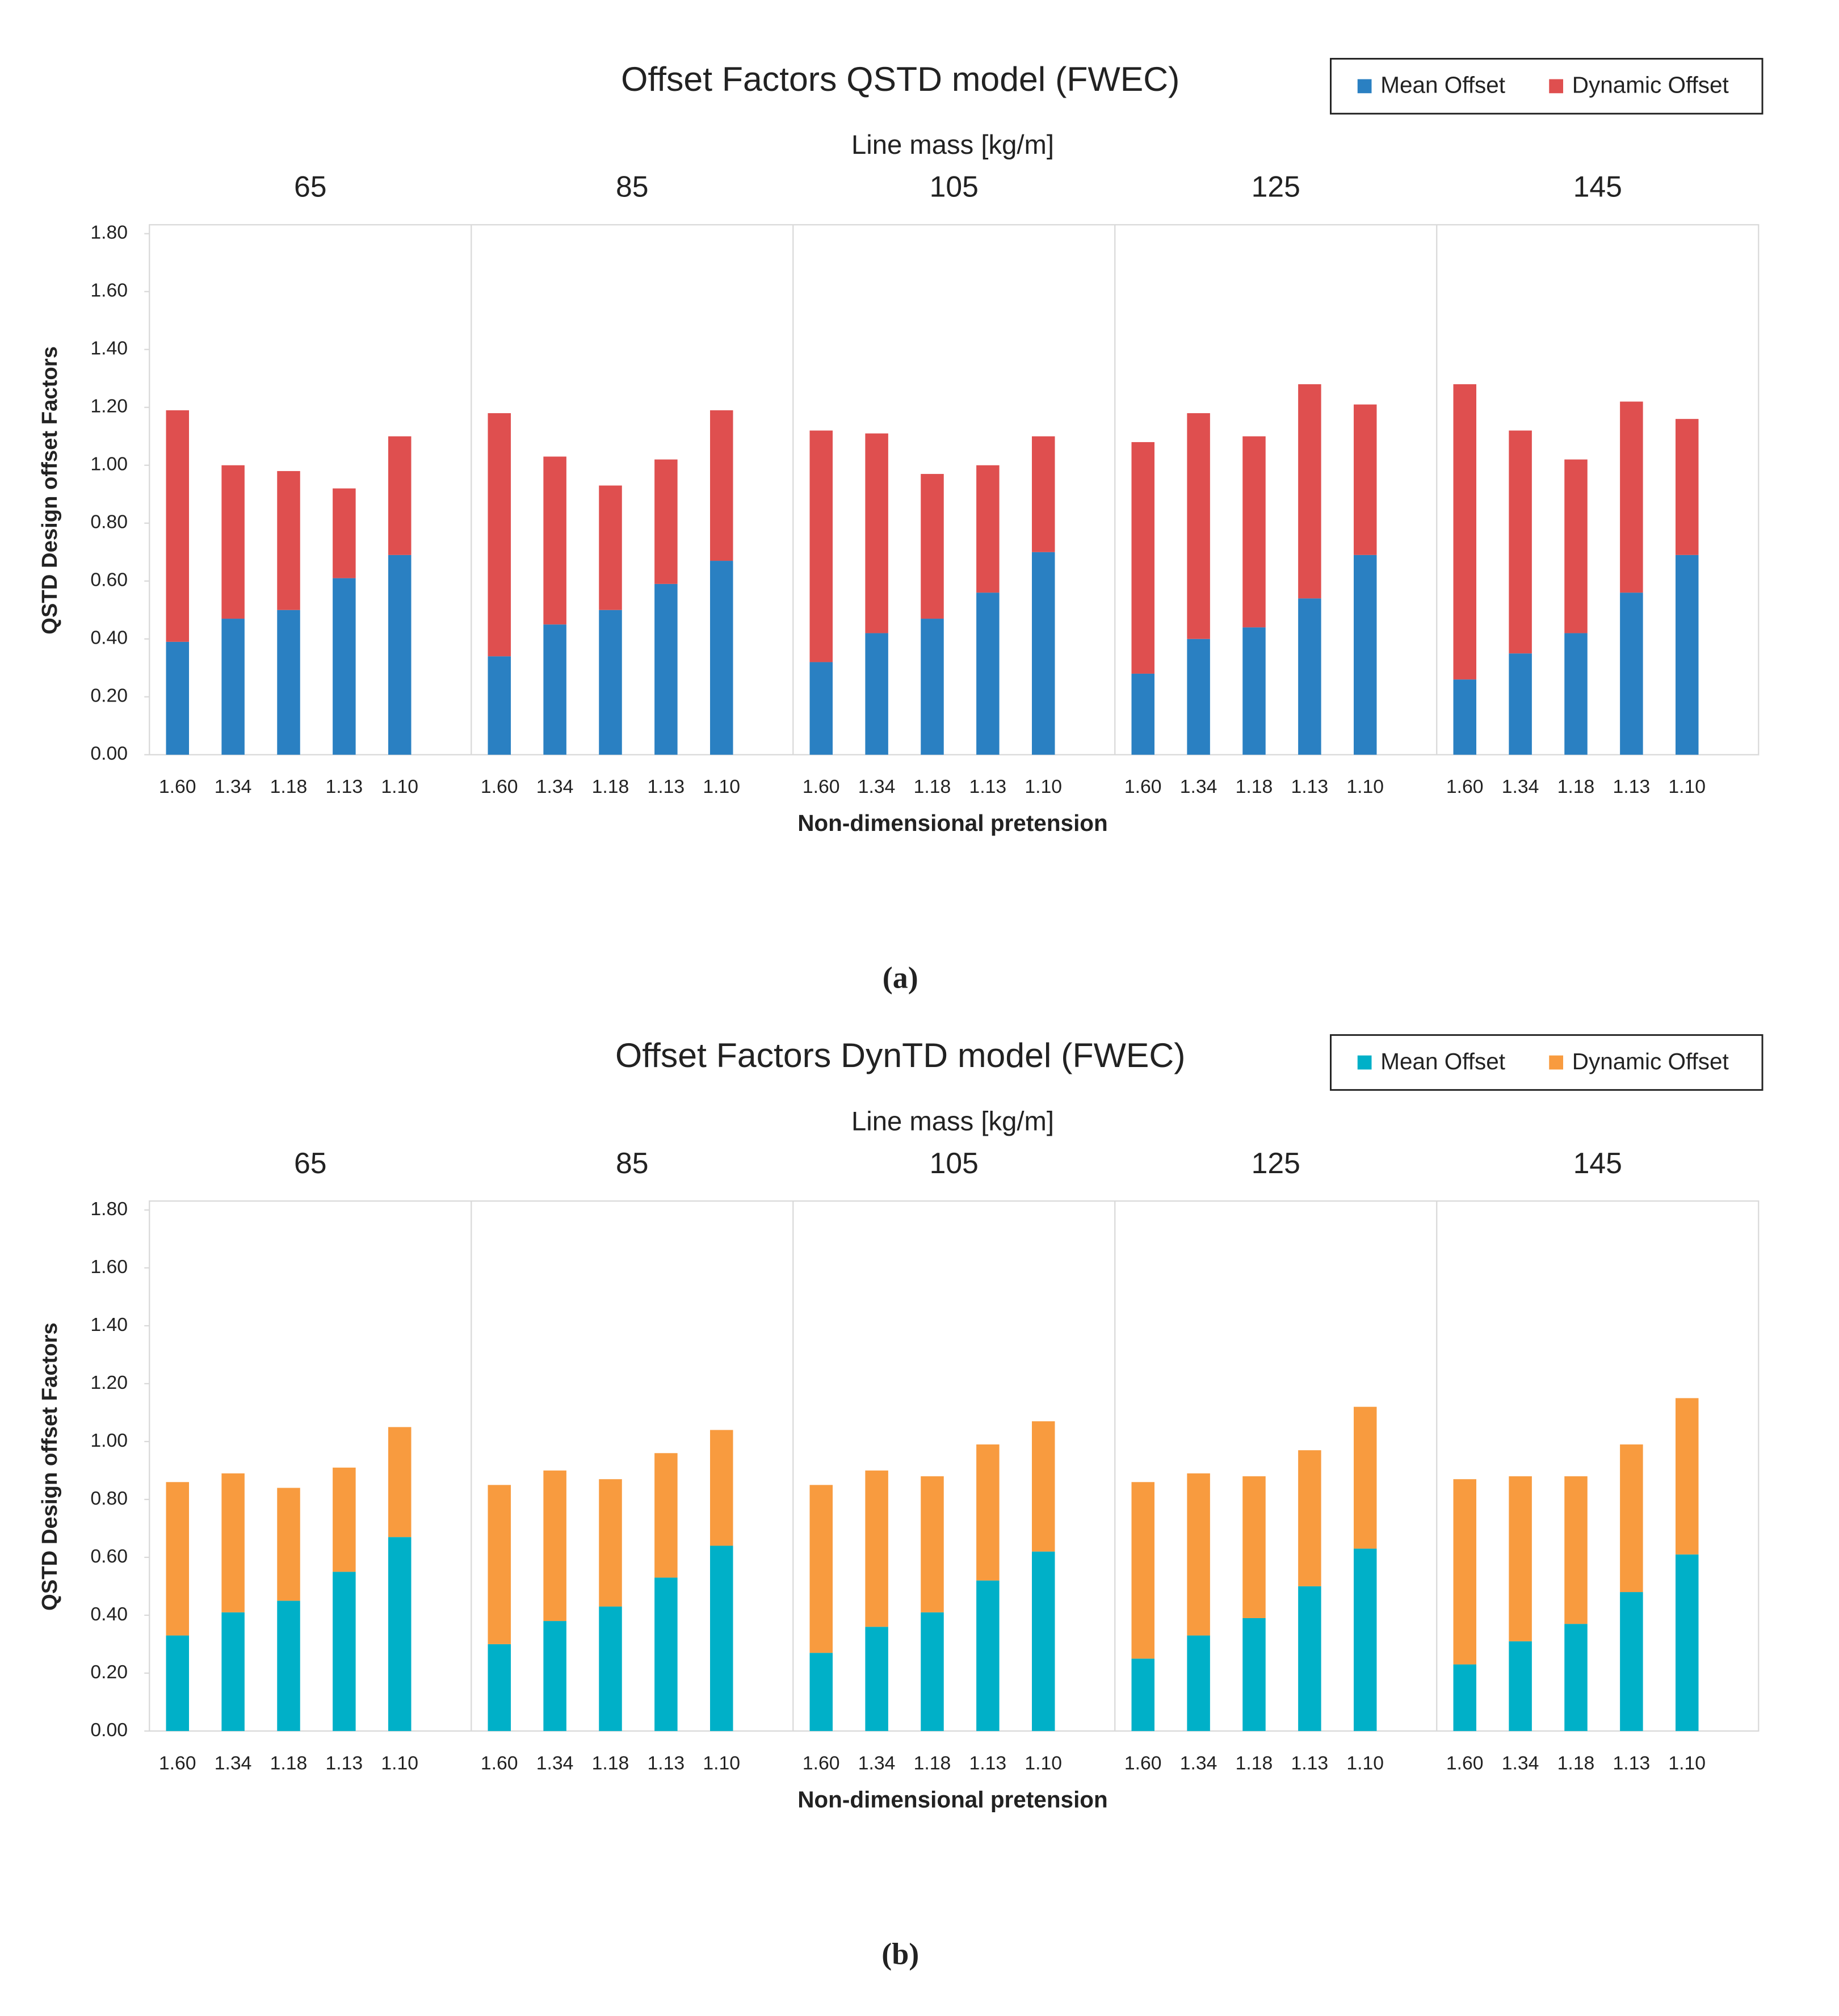 The width and height of the screenshot is (1839, 2016). I want to click on legend-swatch, so click(1556, 1062).